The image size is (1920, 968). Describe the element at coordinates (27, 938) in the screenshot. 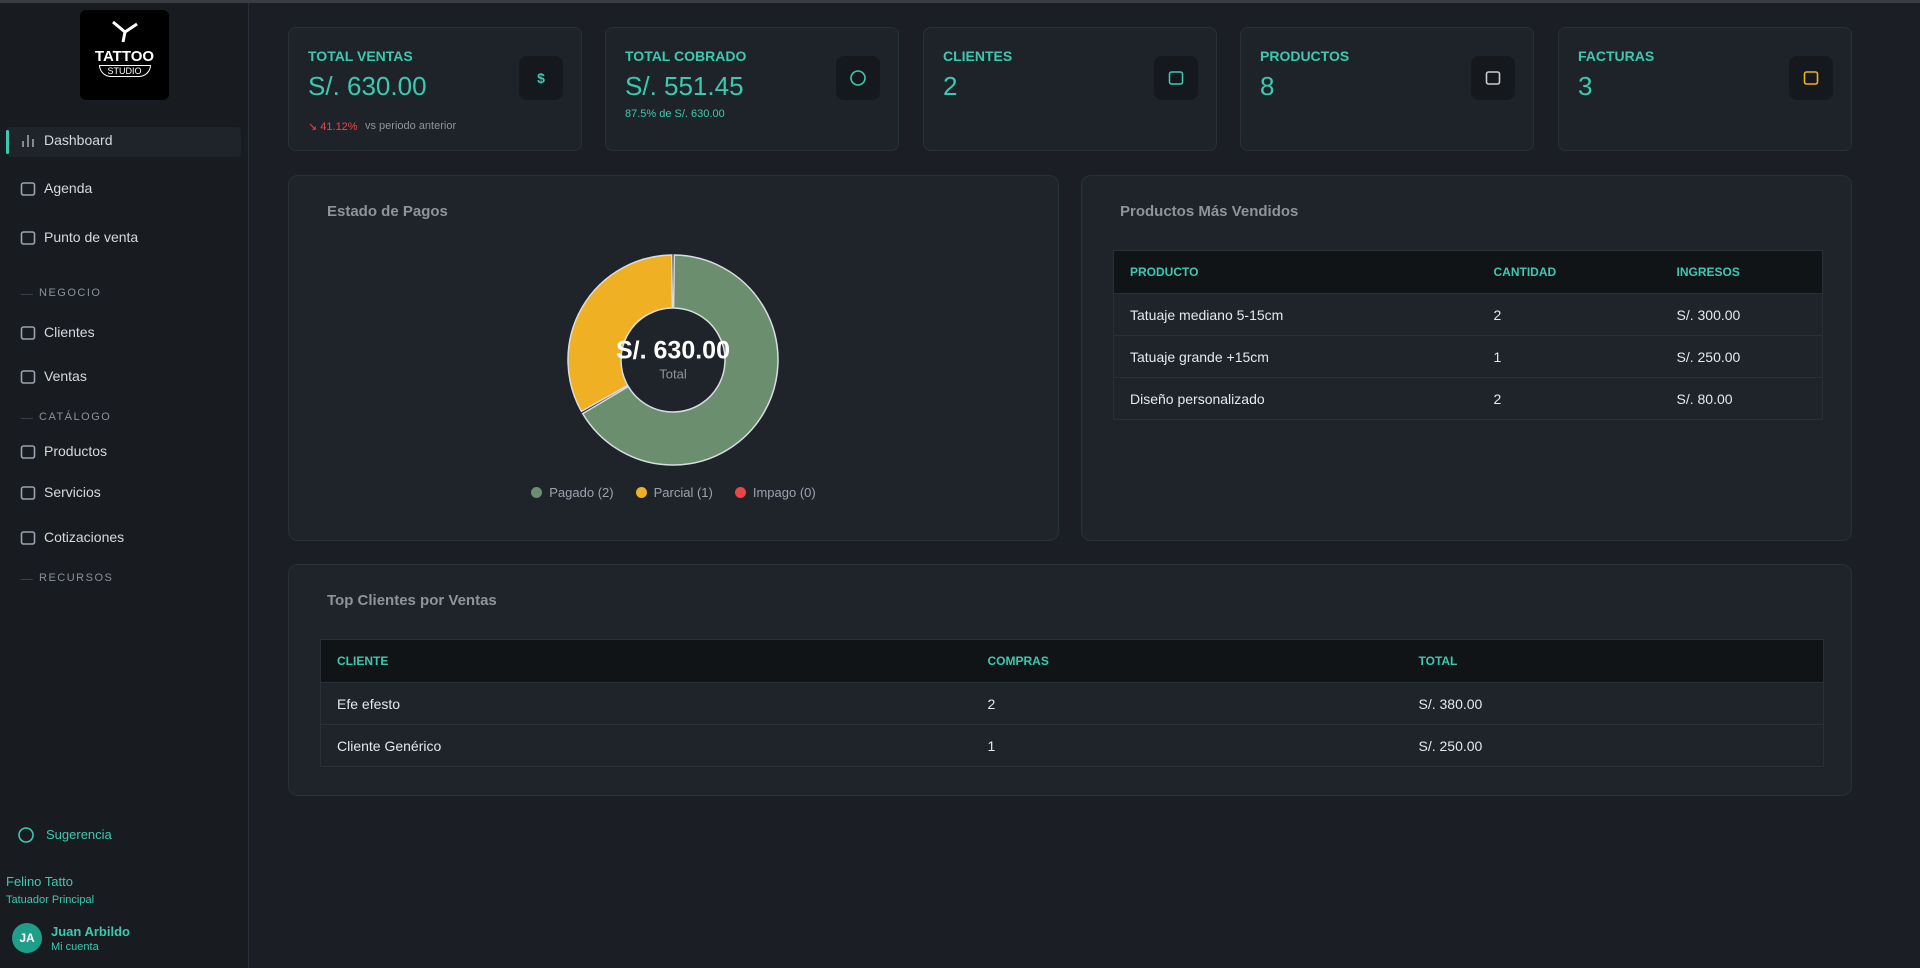

I see `avatar: JA` at that location.